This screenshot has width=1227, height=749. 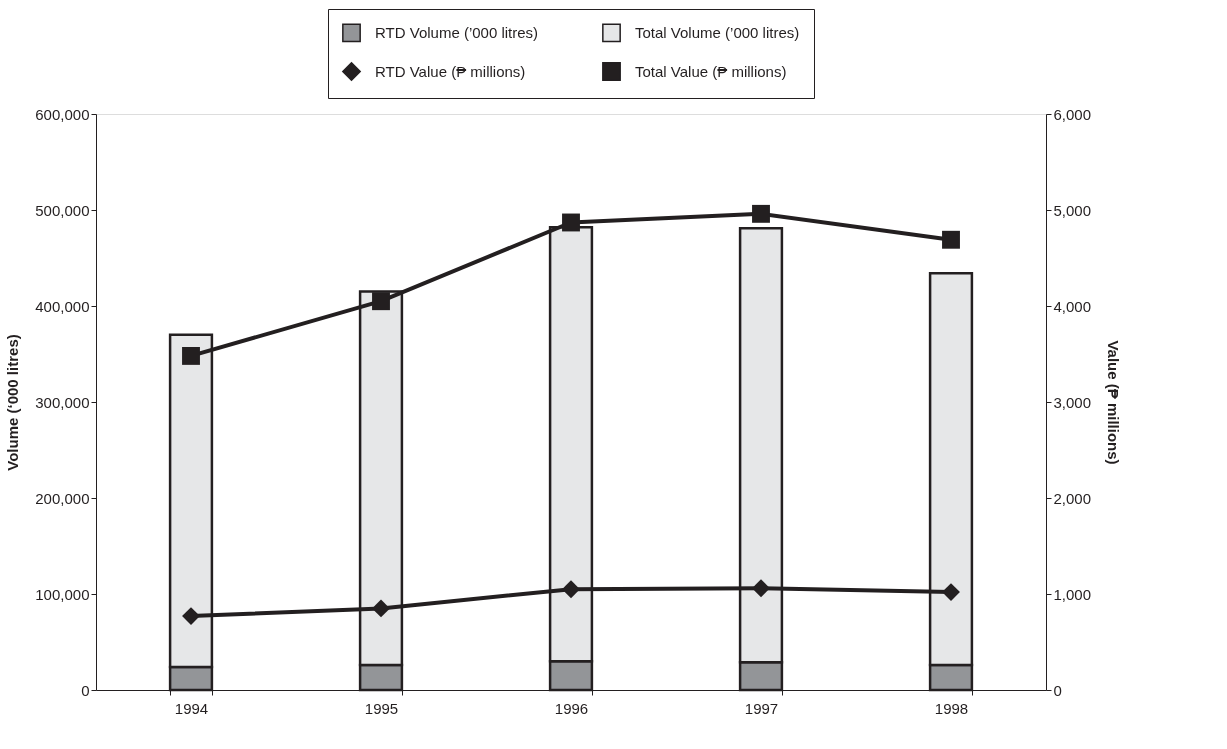 I want to click on x-tick-label: 1998, so click(x=951, y=708).